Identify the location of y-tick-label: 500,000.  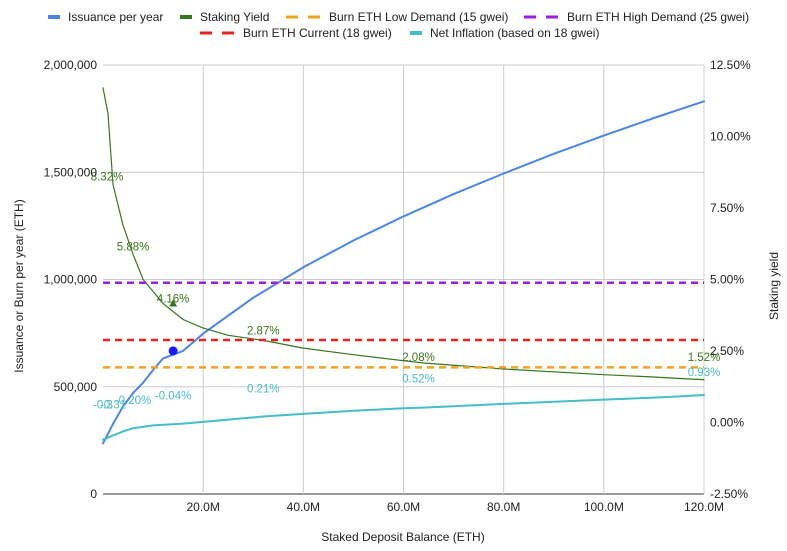
(76, 387).